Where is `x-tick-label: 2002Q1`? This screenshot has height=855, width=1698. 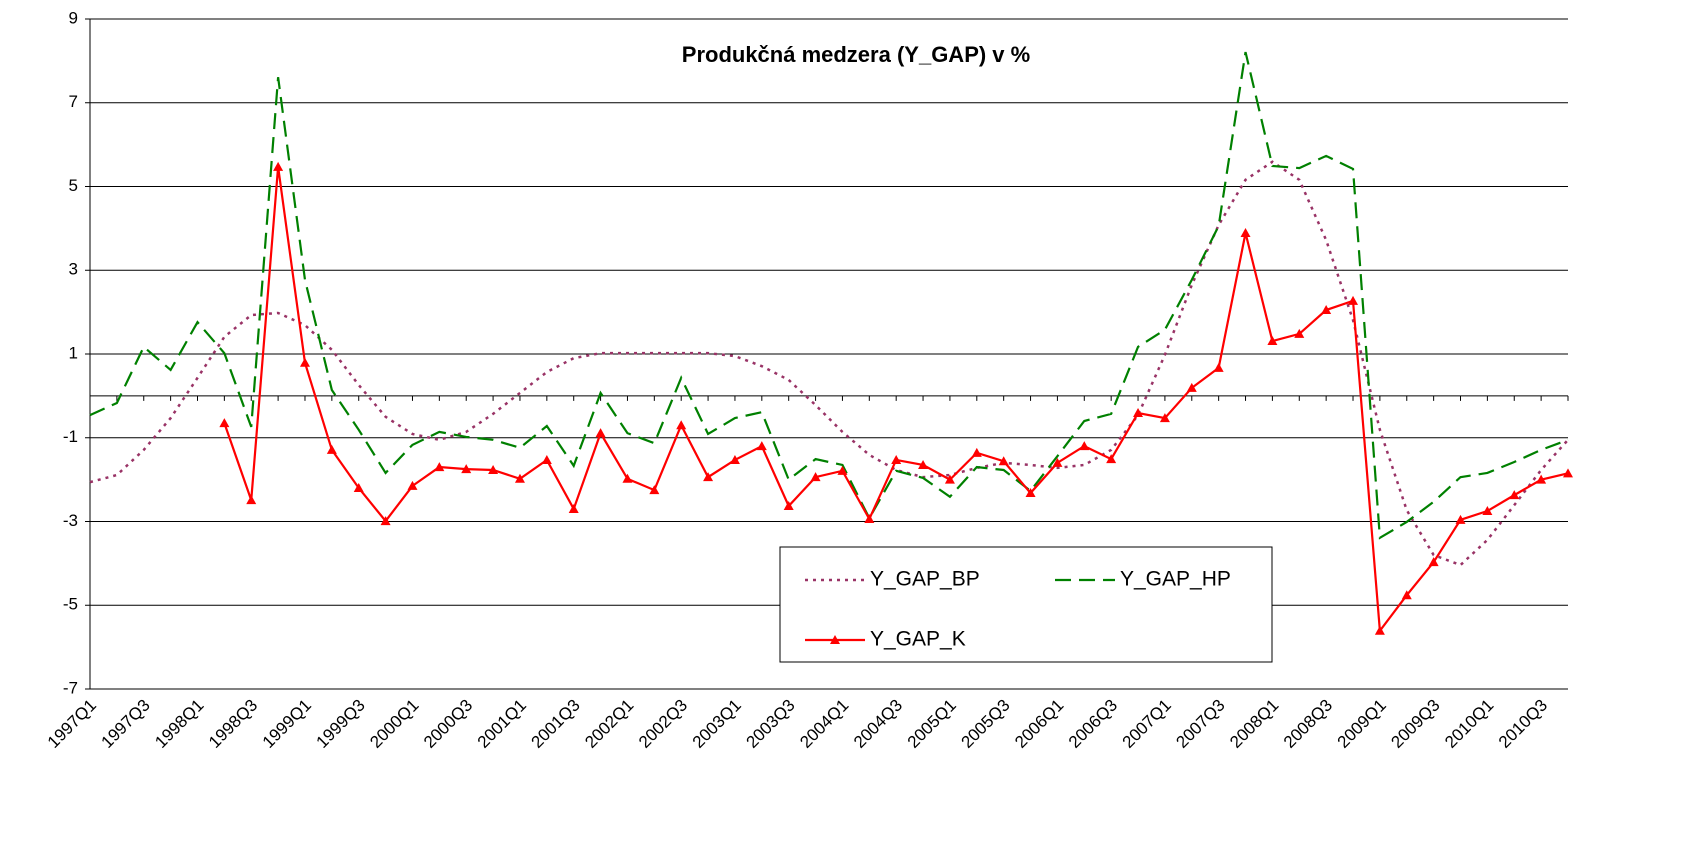 x-tick-label: 2002Q1 is located at coordinates (609, 724).